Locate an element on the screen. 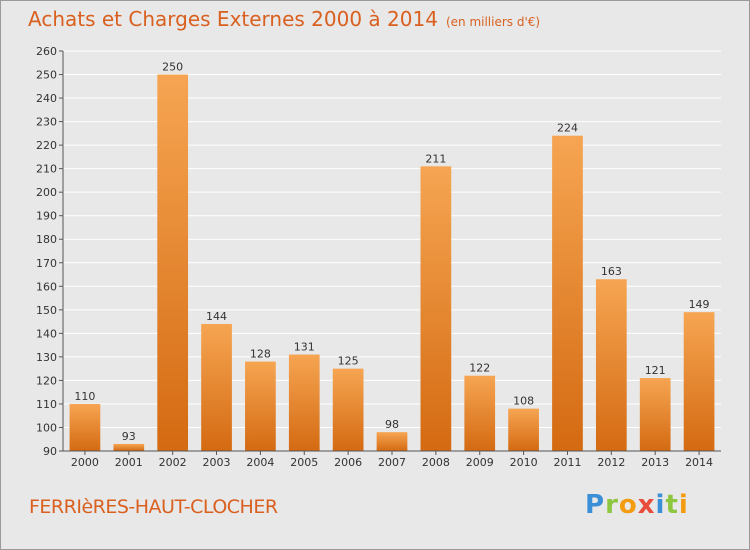 The width and height of the screenshot is (750, 550). data-label-2013: 121 is located at coordinates (655, 370).